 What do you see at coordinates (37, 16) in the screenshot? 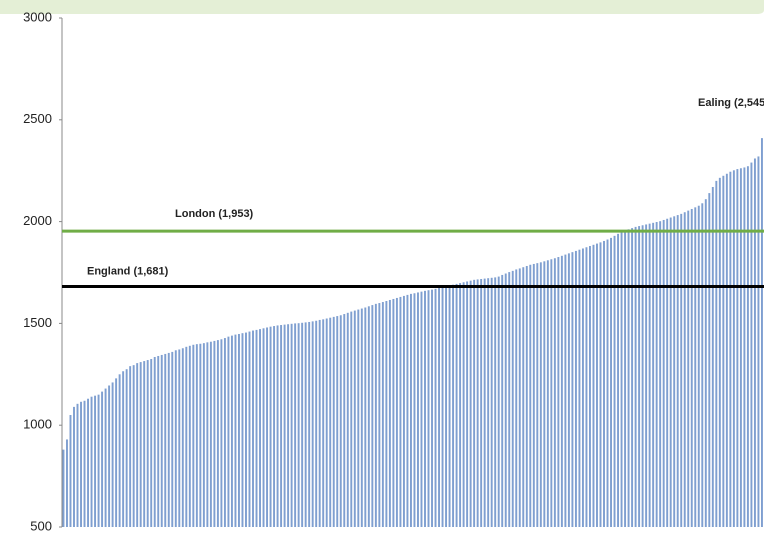
I see `y-tick-label: 3000` at bounding box center [37, 16].